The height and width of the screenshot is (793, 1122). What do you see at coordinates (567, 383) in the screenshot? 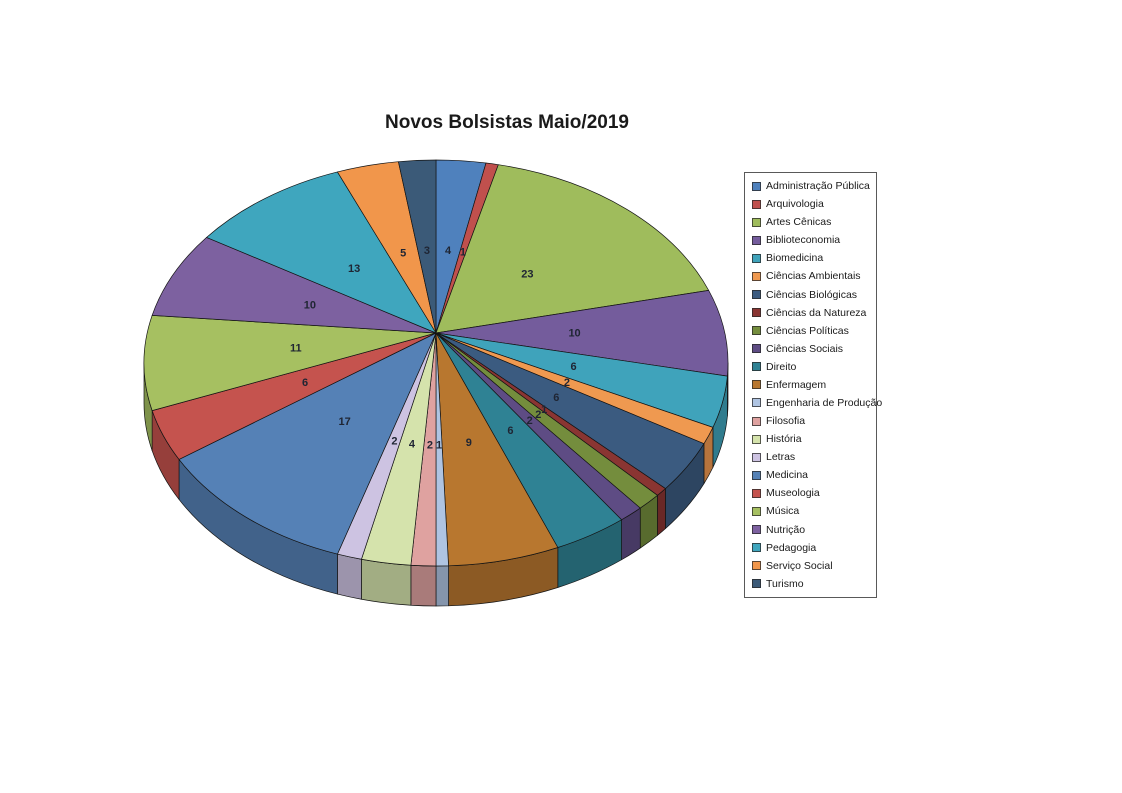
I see `slice-value-label-ciencias-ambientais: 2` at bounding box center [567, 383].